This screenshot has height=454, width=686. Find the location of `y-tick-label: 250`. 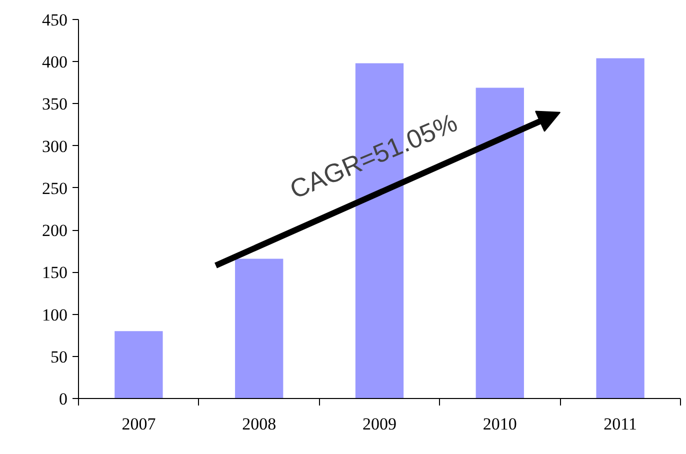

y-tick-label: 250 is located at coordinates (55, 188).